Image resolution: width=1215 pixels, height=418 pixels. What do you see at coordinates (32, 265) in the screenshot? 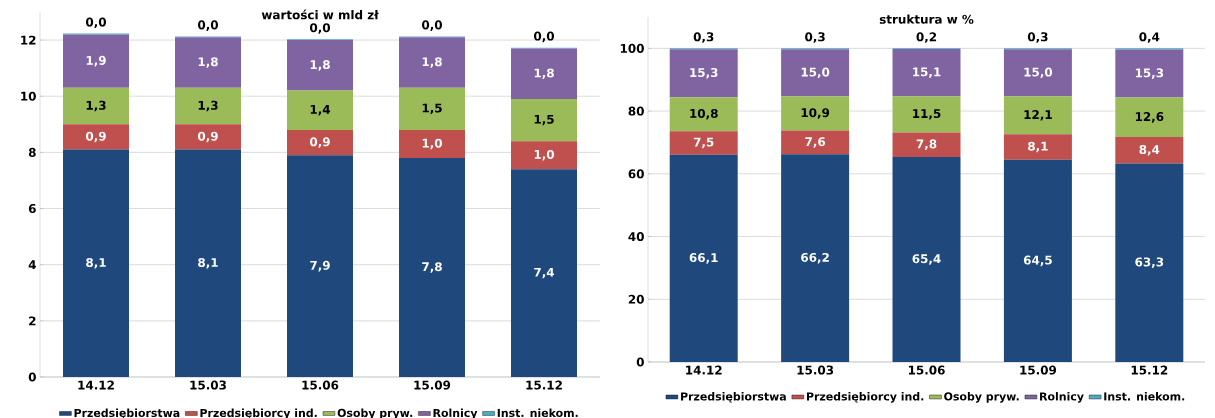
I see `y-tick-label: 4` at bounding box center [32, 265].